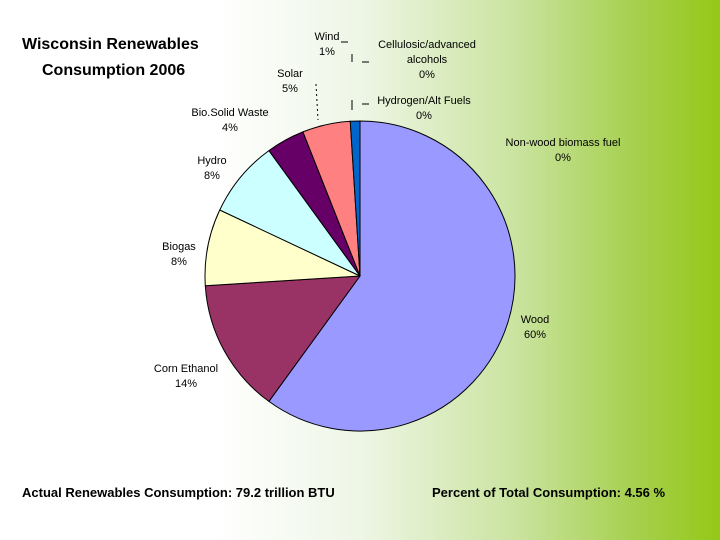 The width and height of the screenshot is (720, 540). Describe the element at coordinates (360, 58) in the screenshot. I see `leader-line-cellulosic-advanced-alcohols` at that location.